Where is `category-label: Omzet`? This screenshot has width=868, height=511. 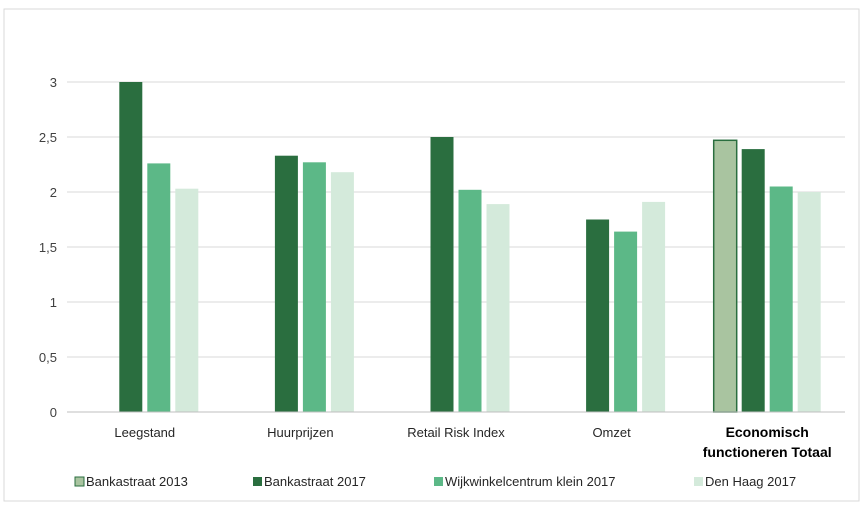 category-label: Omzet is located at coordinates (611, 432).